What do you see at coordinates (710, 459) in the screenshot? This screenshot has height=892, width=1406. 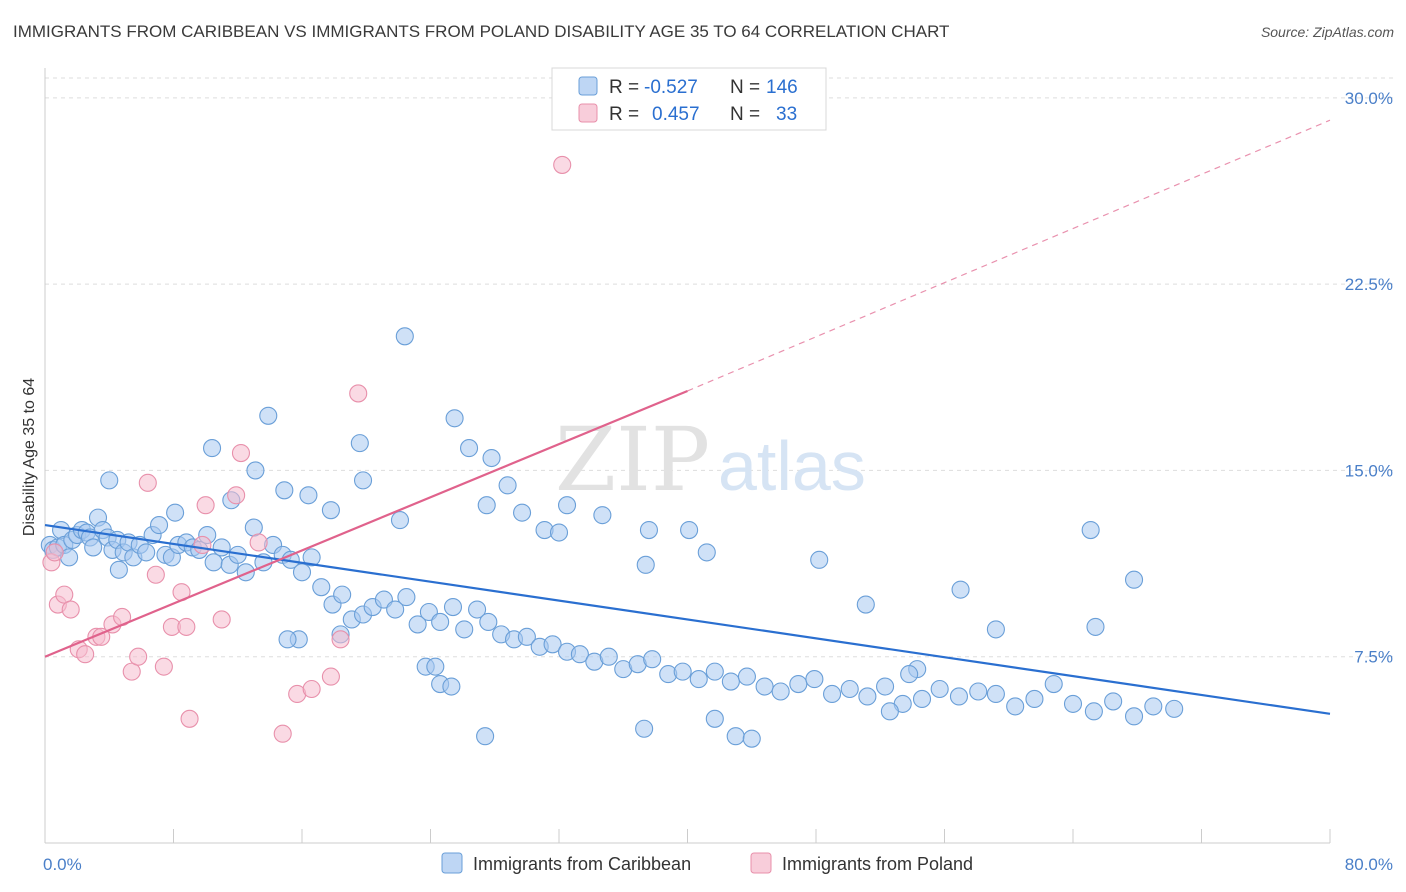 I see `watermark: ZIP atlas` at bounding box center [710, 459].